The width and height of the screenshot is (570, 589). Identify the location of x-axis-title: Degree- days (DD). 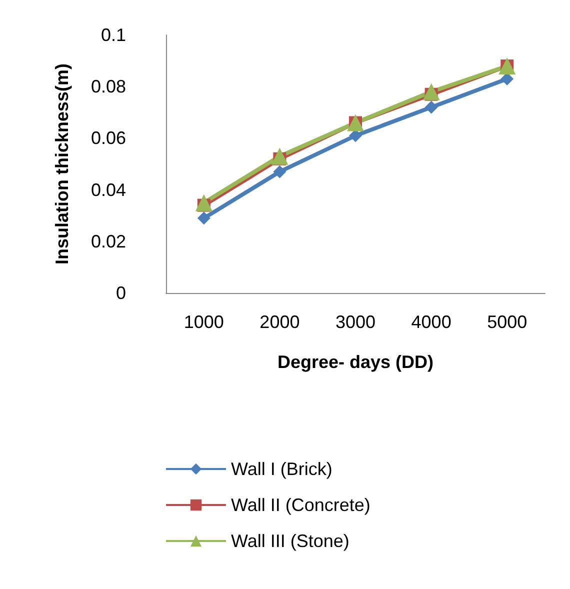
(355, 362).